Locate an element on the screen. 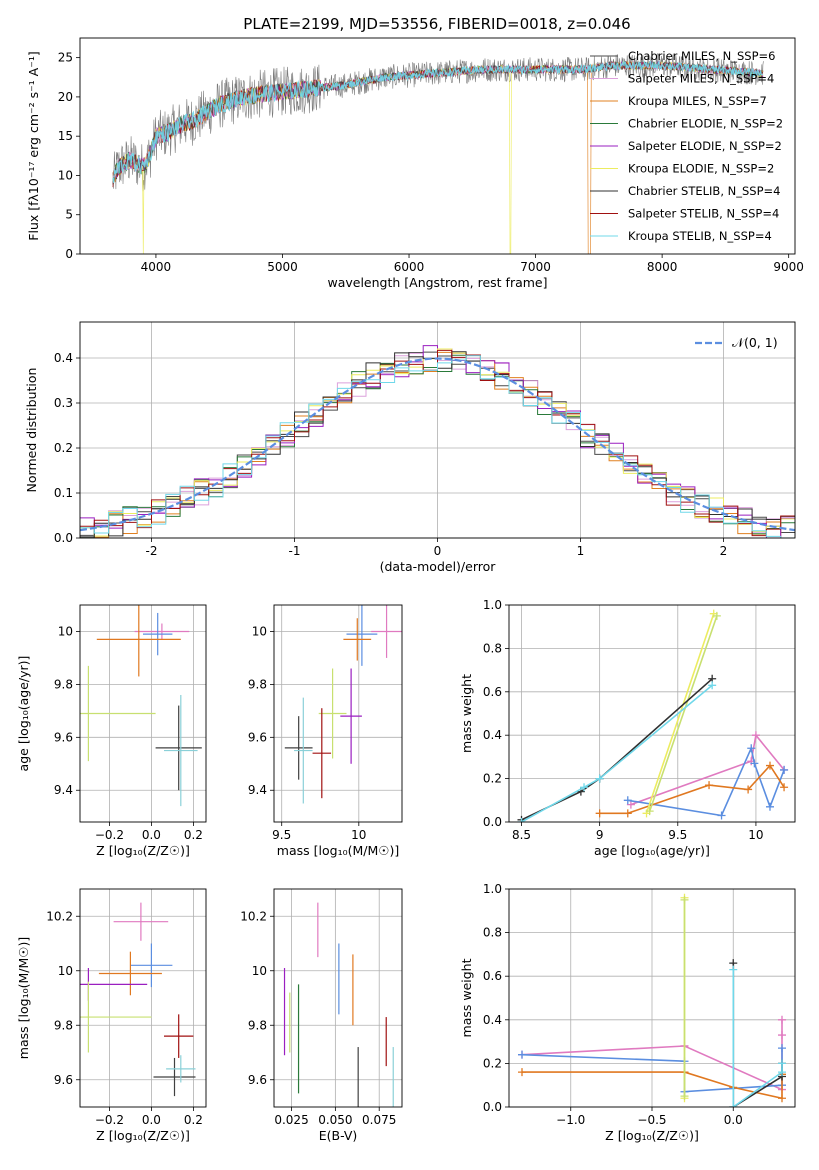 This screenshot has height=1170, width=819. legend-entry-4: Salpeter ELODIE, N_SSP=2 is located at coordinates (705, 146).